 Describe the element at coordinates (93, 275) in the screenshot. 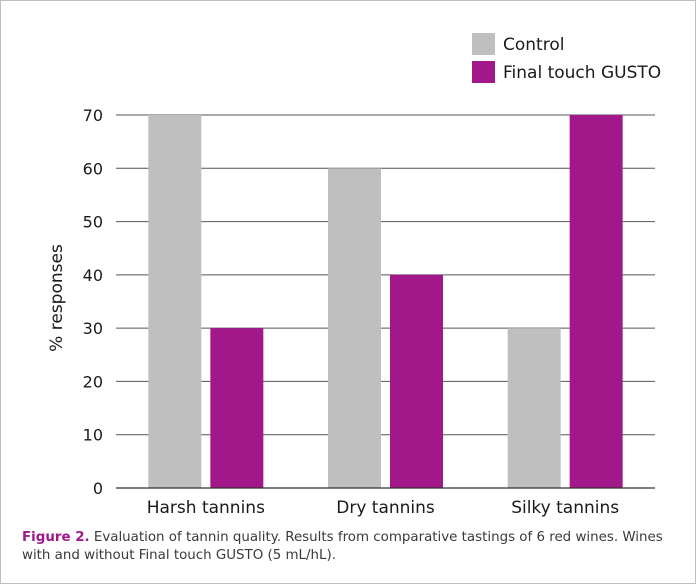

I see `y-tick-label: 40` at that location.